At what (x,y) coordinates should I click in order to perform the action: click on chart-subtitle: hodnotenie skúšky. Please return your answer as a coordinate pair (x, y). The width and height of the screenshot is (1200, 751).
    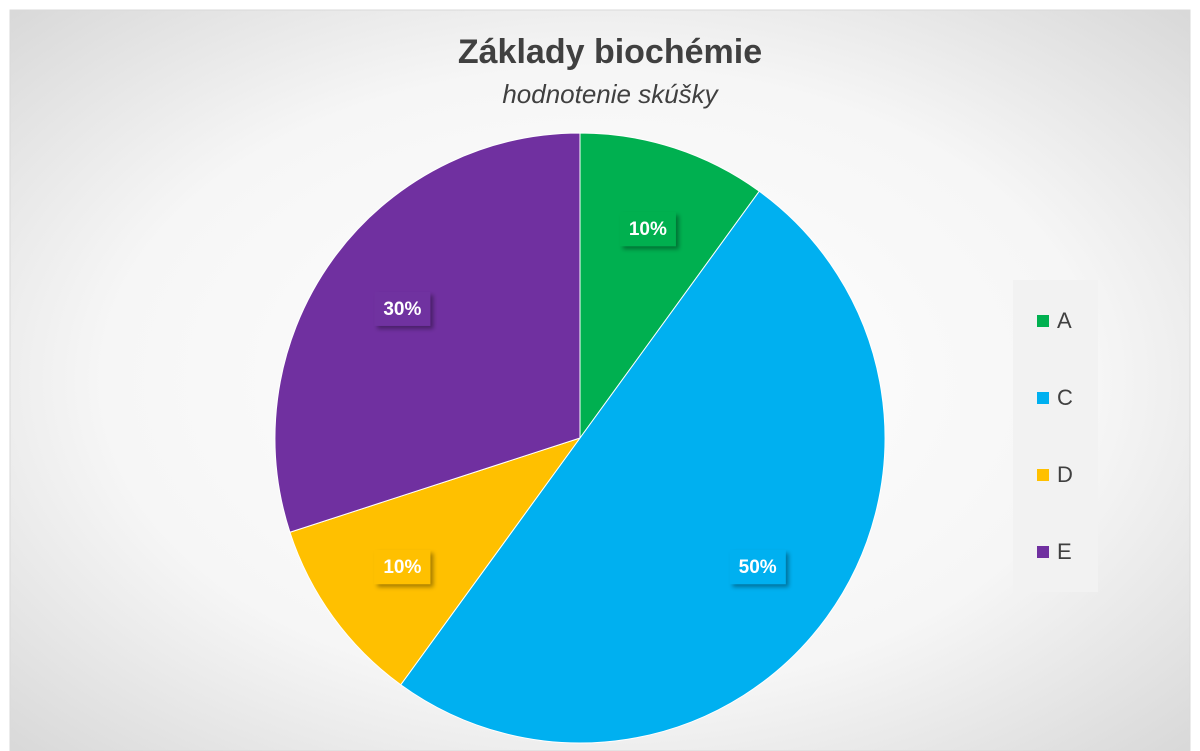
    Looking at the image, I should click on (610, 94).